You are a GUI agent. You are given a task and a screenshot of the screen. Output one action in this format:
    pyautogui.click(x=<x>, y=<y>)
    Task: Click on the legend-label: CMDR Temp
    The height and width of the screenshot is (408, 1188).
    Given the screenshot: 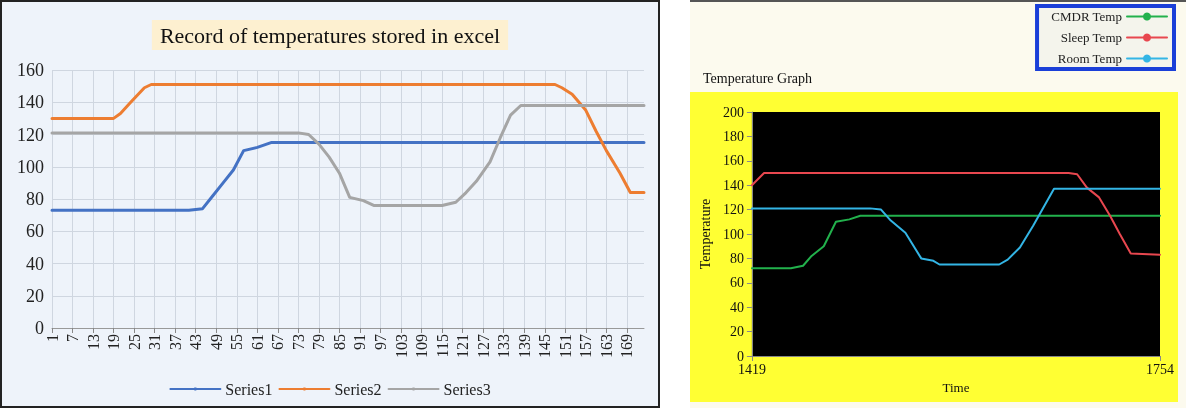 What is the action you would take?
    pyautogui.click(x=1086, y=16)
    